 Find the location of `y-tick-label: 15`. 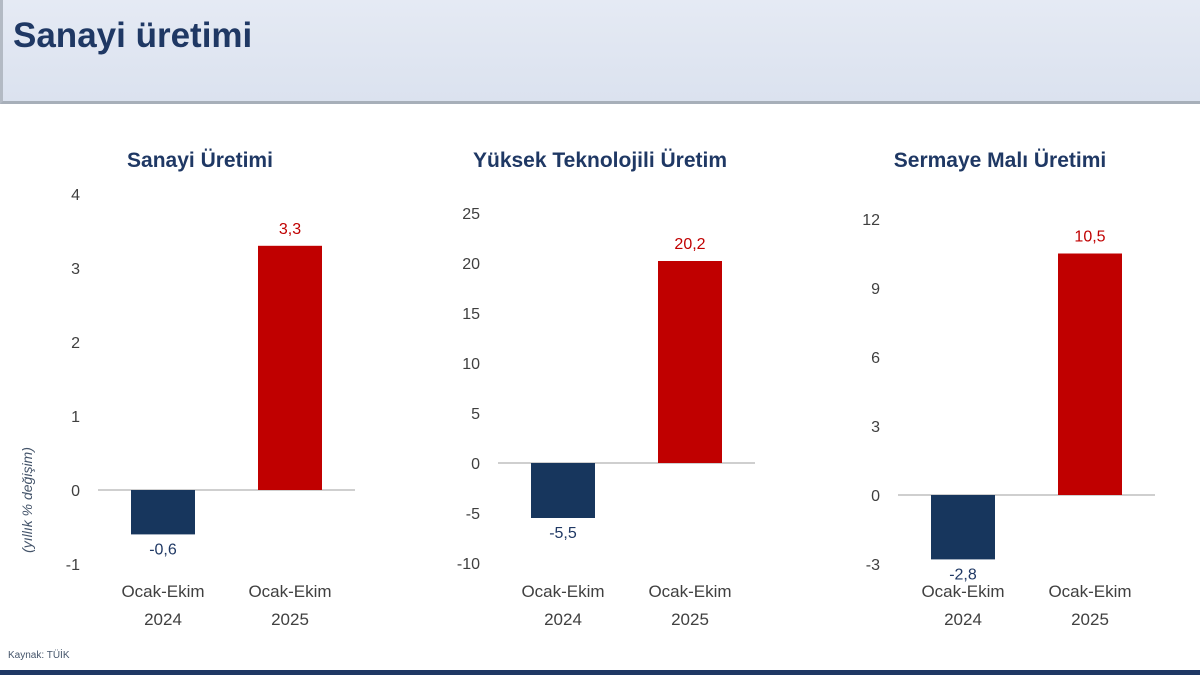

y-tick-label: 15 is located at coordinates (471, 314).